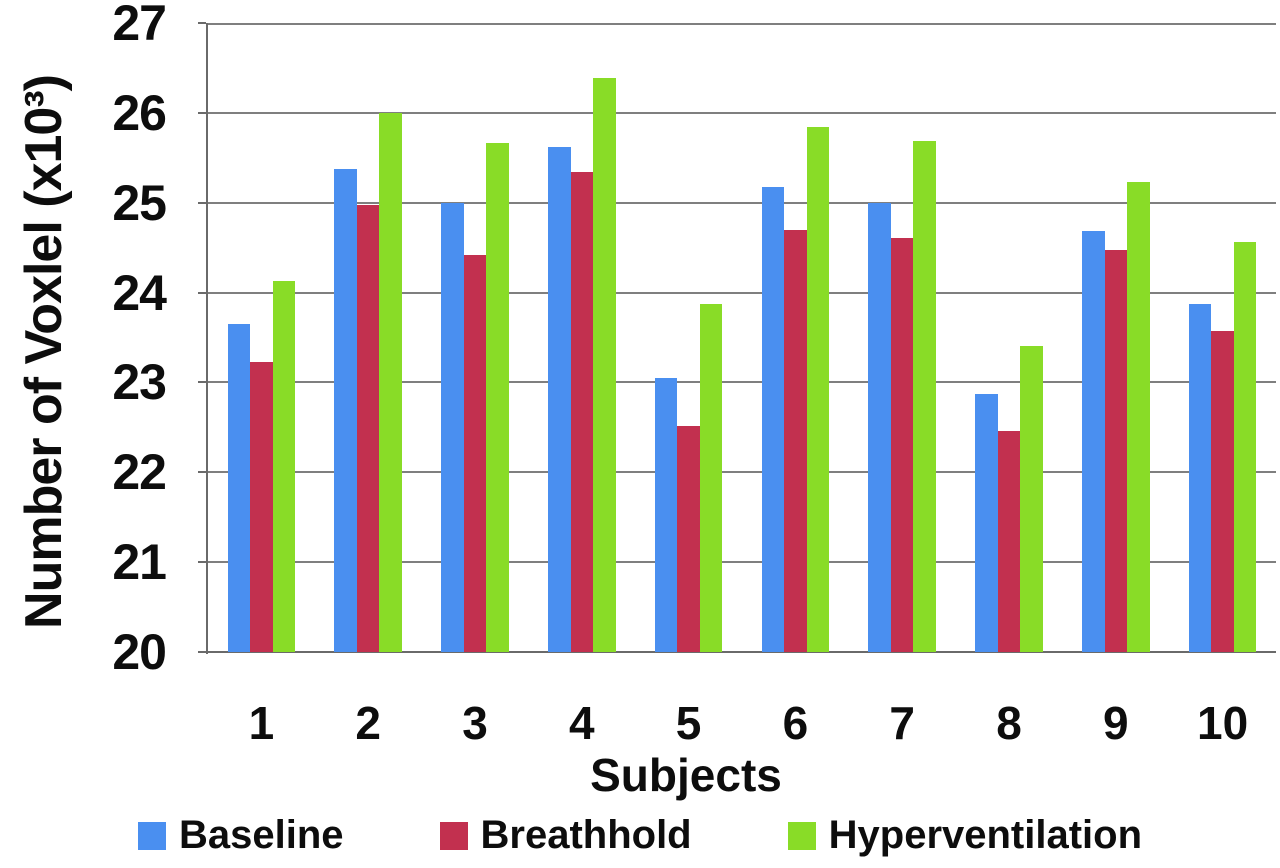 This screenshot has width=1280, height=868. Describe the element at coordinates (688, 723) in the screenshot. I see `x-tick-label-5: 5` at that location.